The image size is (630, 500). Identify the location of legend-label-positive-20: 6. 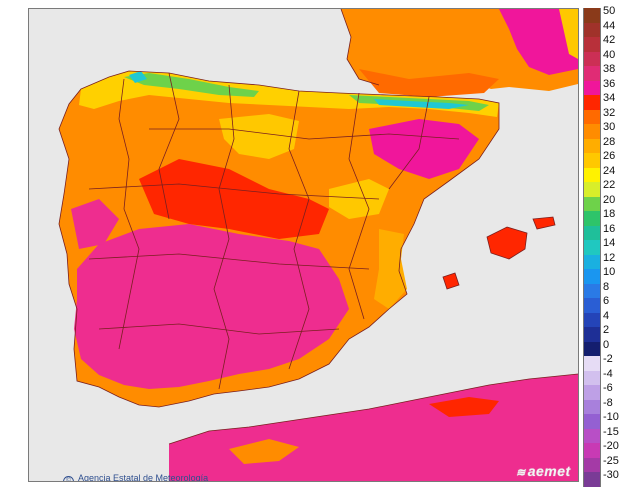
(606, 301).